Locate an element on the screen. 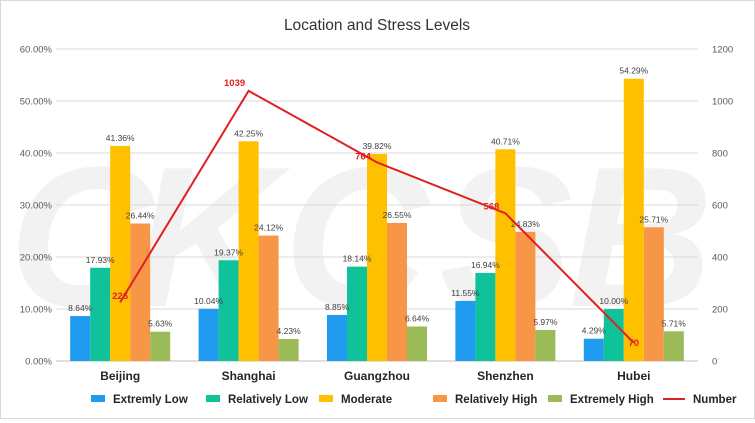 The image size is (755, 423). bar-value-label: 16.94% is located at coordinates (485, 265).